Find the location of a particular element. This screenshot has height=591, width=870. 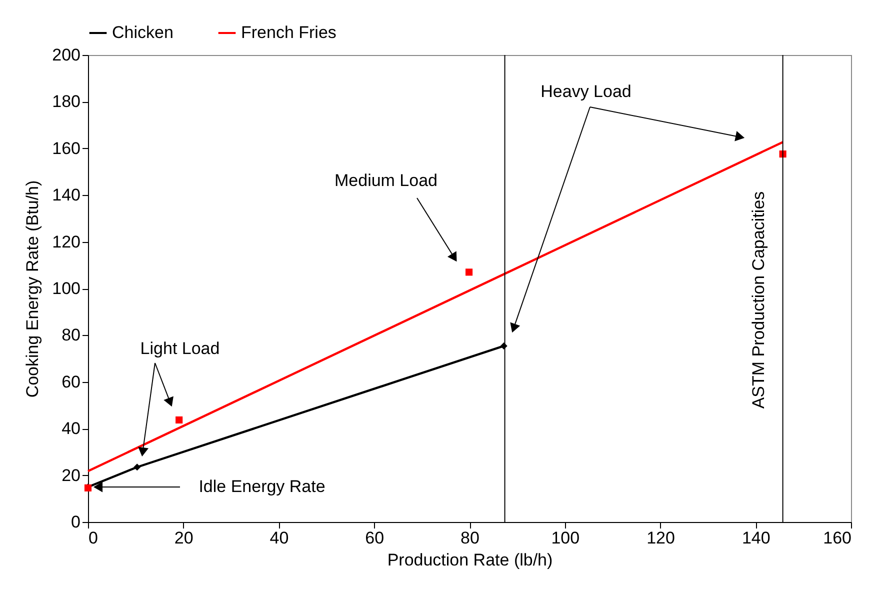

ref-line-label: ASTM Production Capacities is located at coordinates (758, 300).